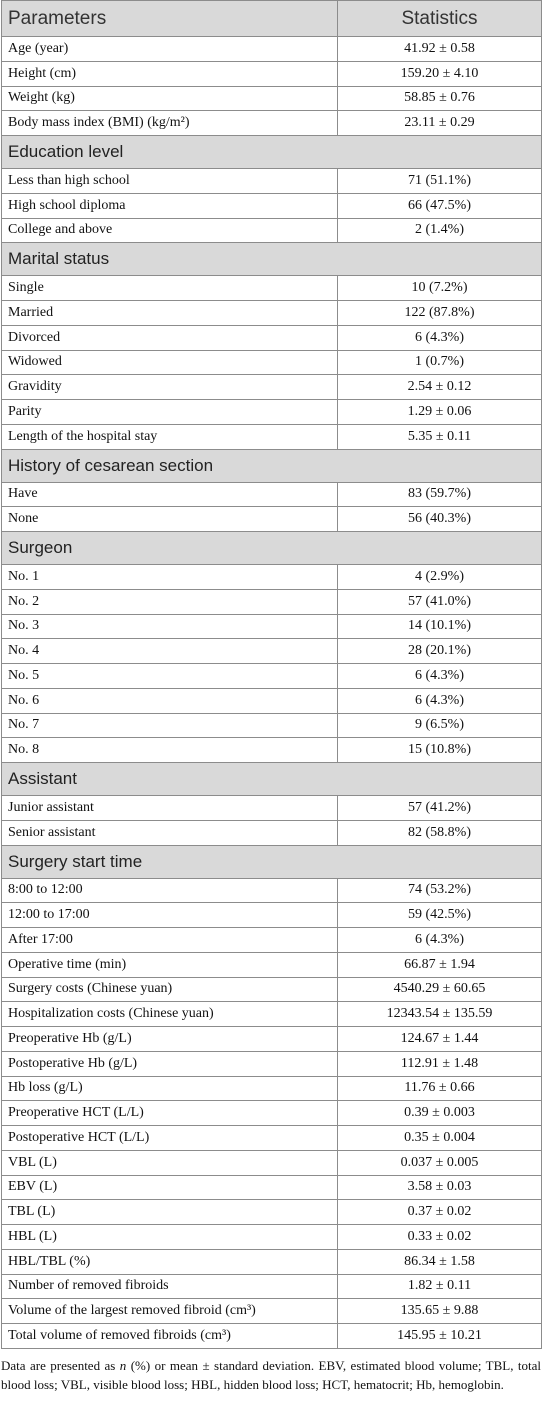 This screenshot has height=1416, width=542. What do you see at coordinates (169, 676) in the screenshot?
I see `parameter-cell: No. 5` at bounding box center [169, 676].